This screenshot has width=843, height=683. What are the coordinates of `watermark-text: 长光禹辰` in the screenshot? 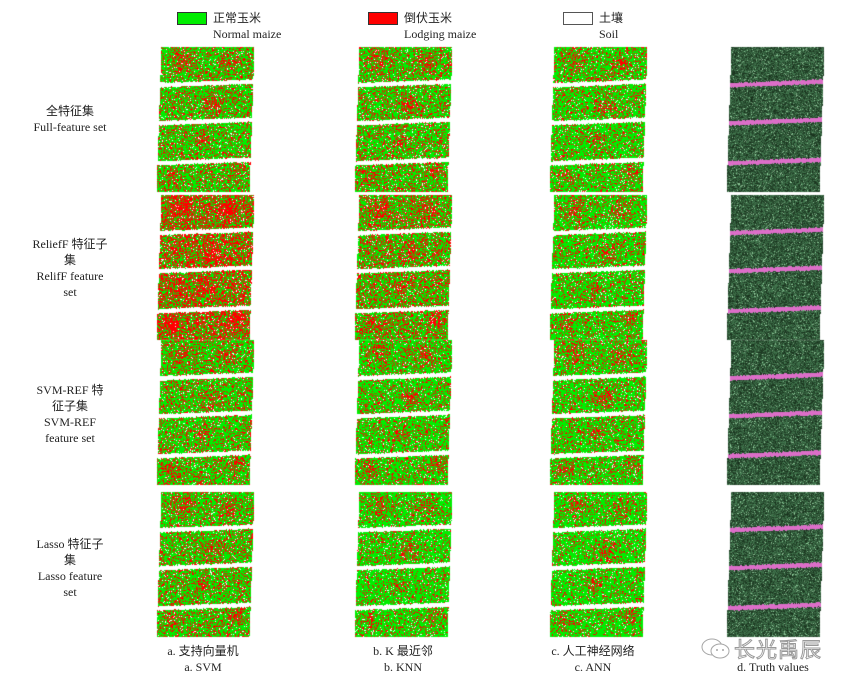 It's located at (778, 650).